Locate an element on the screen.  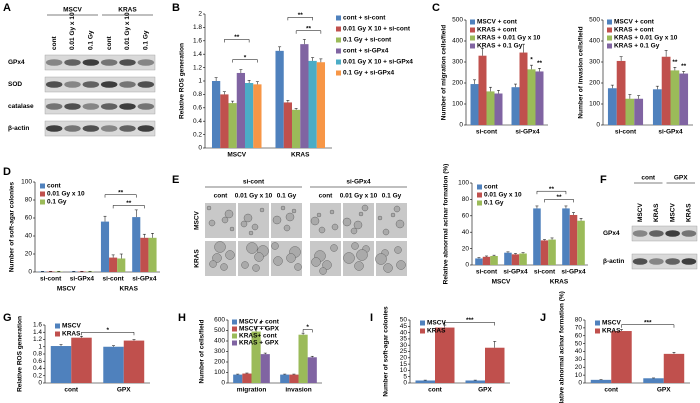
y-axis-label: Number of soft-agar colonies is located at coordinates (386, 351).